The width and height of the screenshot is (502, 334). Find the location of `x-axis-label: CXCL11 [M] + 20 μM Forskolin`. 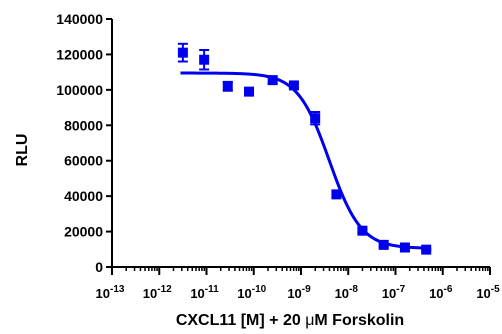

x-axis-label: CXCL11 [M] + 20 μM Forskolin is located at coordinates (290, 320).